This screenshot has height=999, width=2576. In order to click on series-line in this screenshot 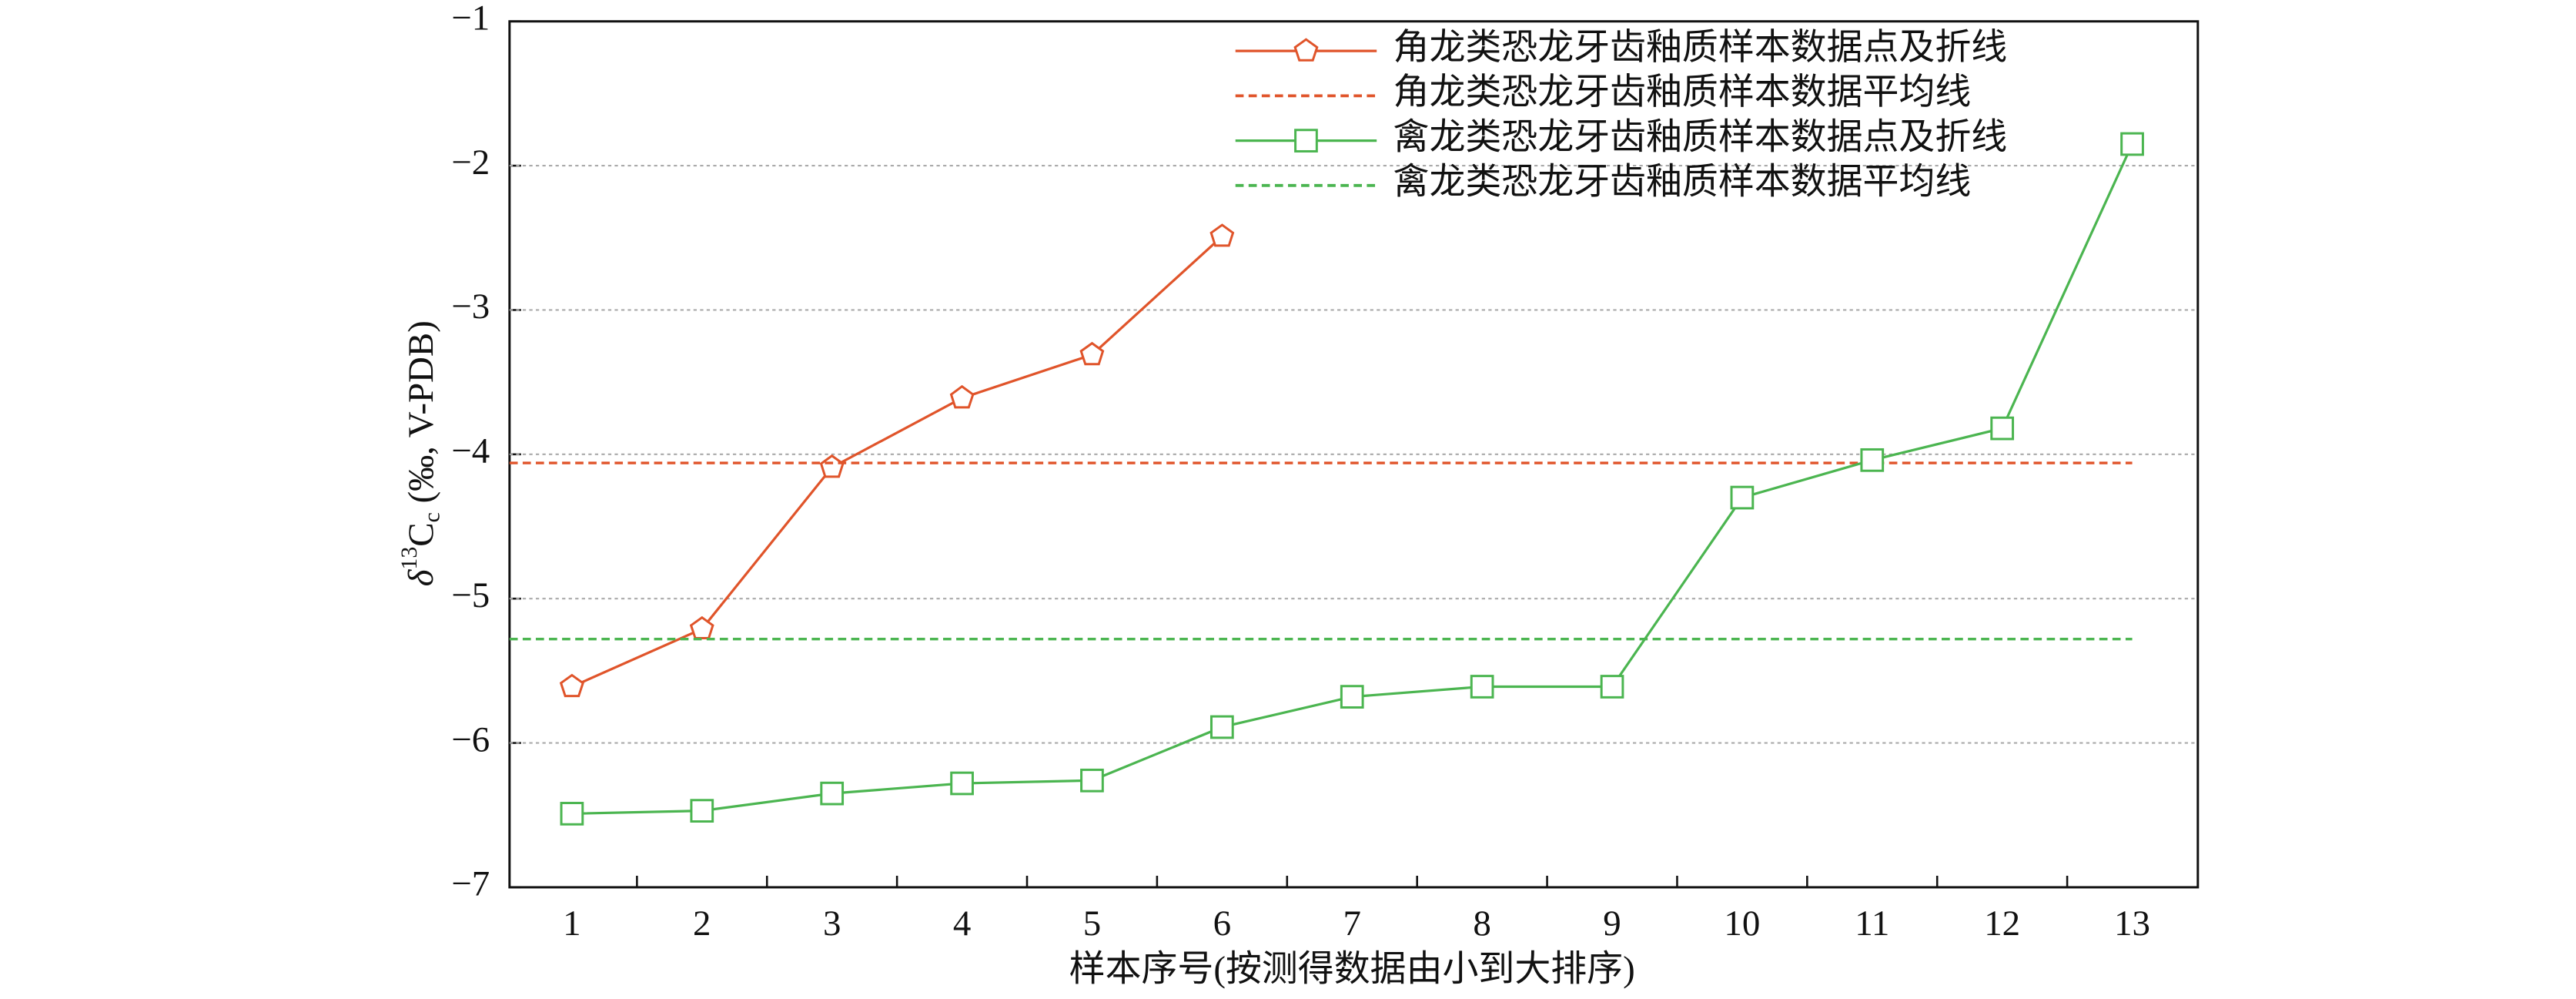, I will do `click(897, 461)`.